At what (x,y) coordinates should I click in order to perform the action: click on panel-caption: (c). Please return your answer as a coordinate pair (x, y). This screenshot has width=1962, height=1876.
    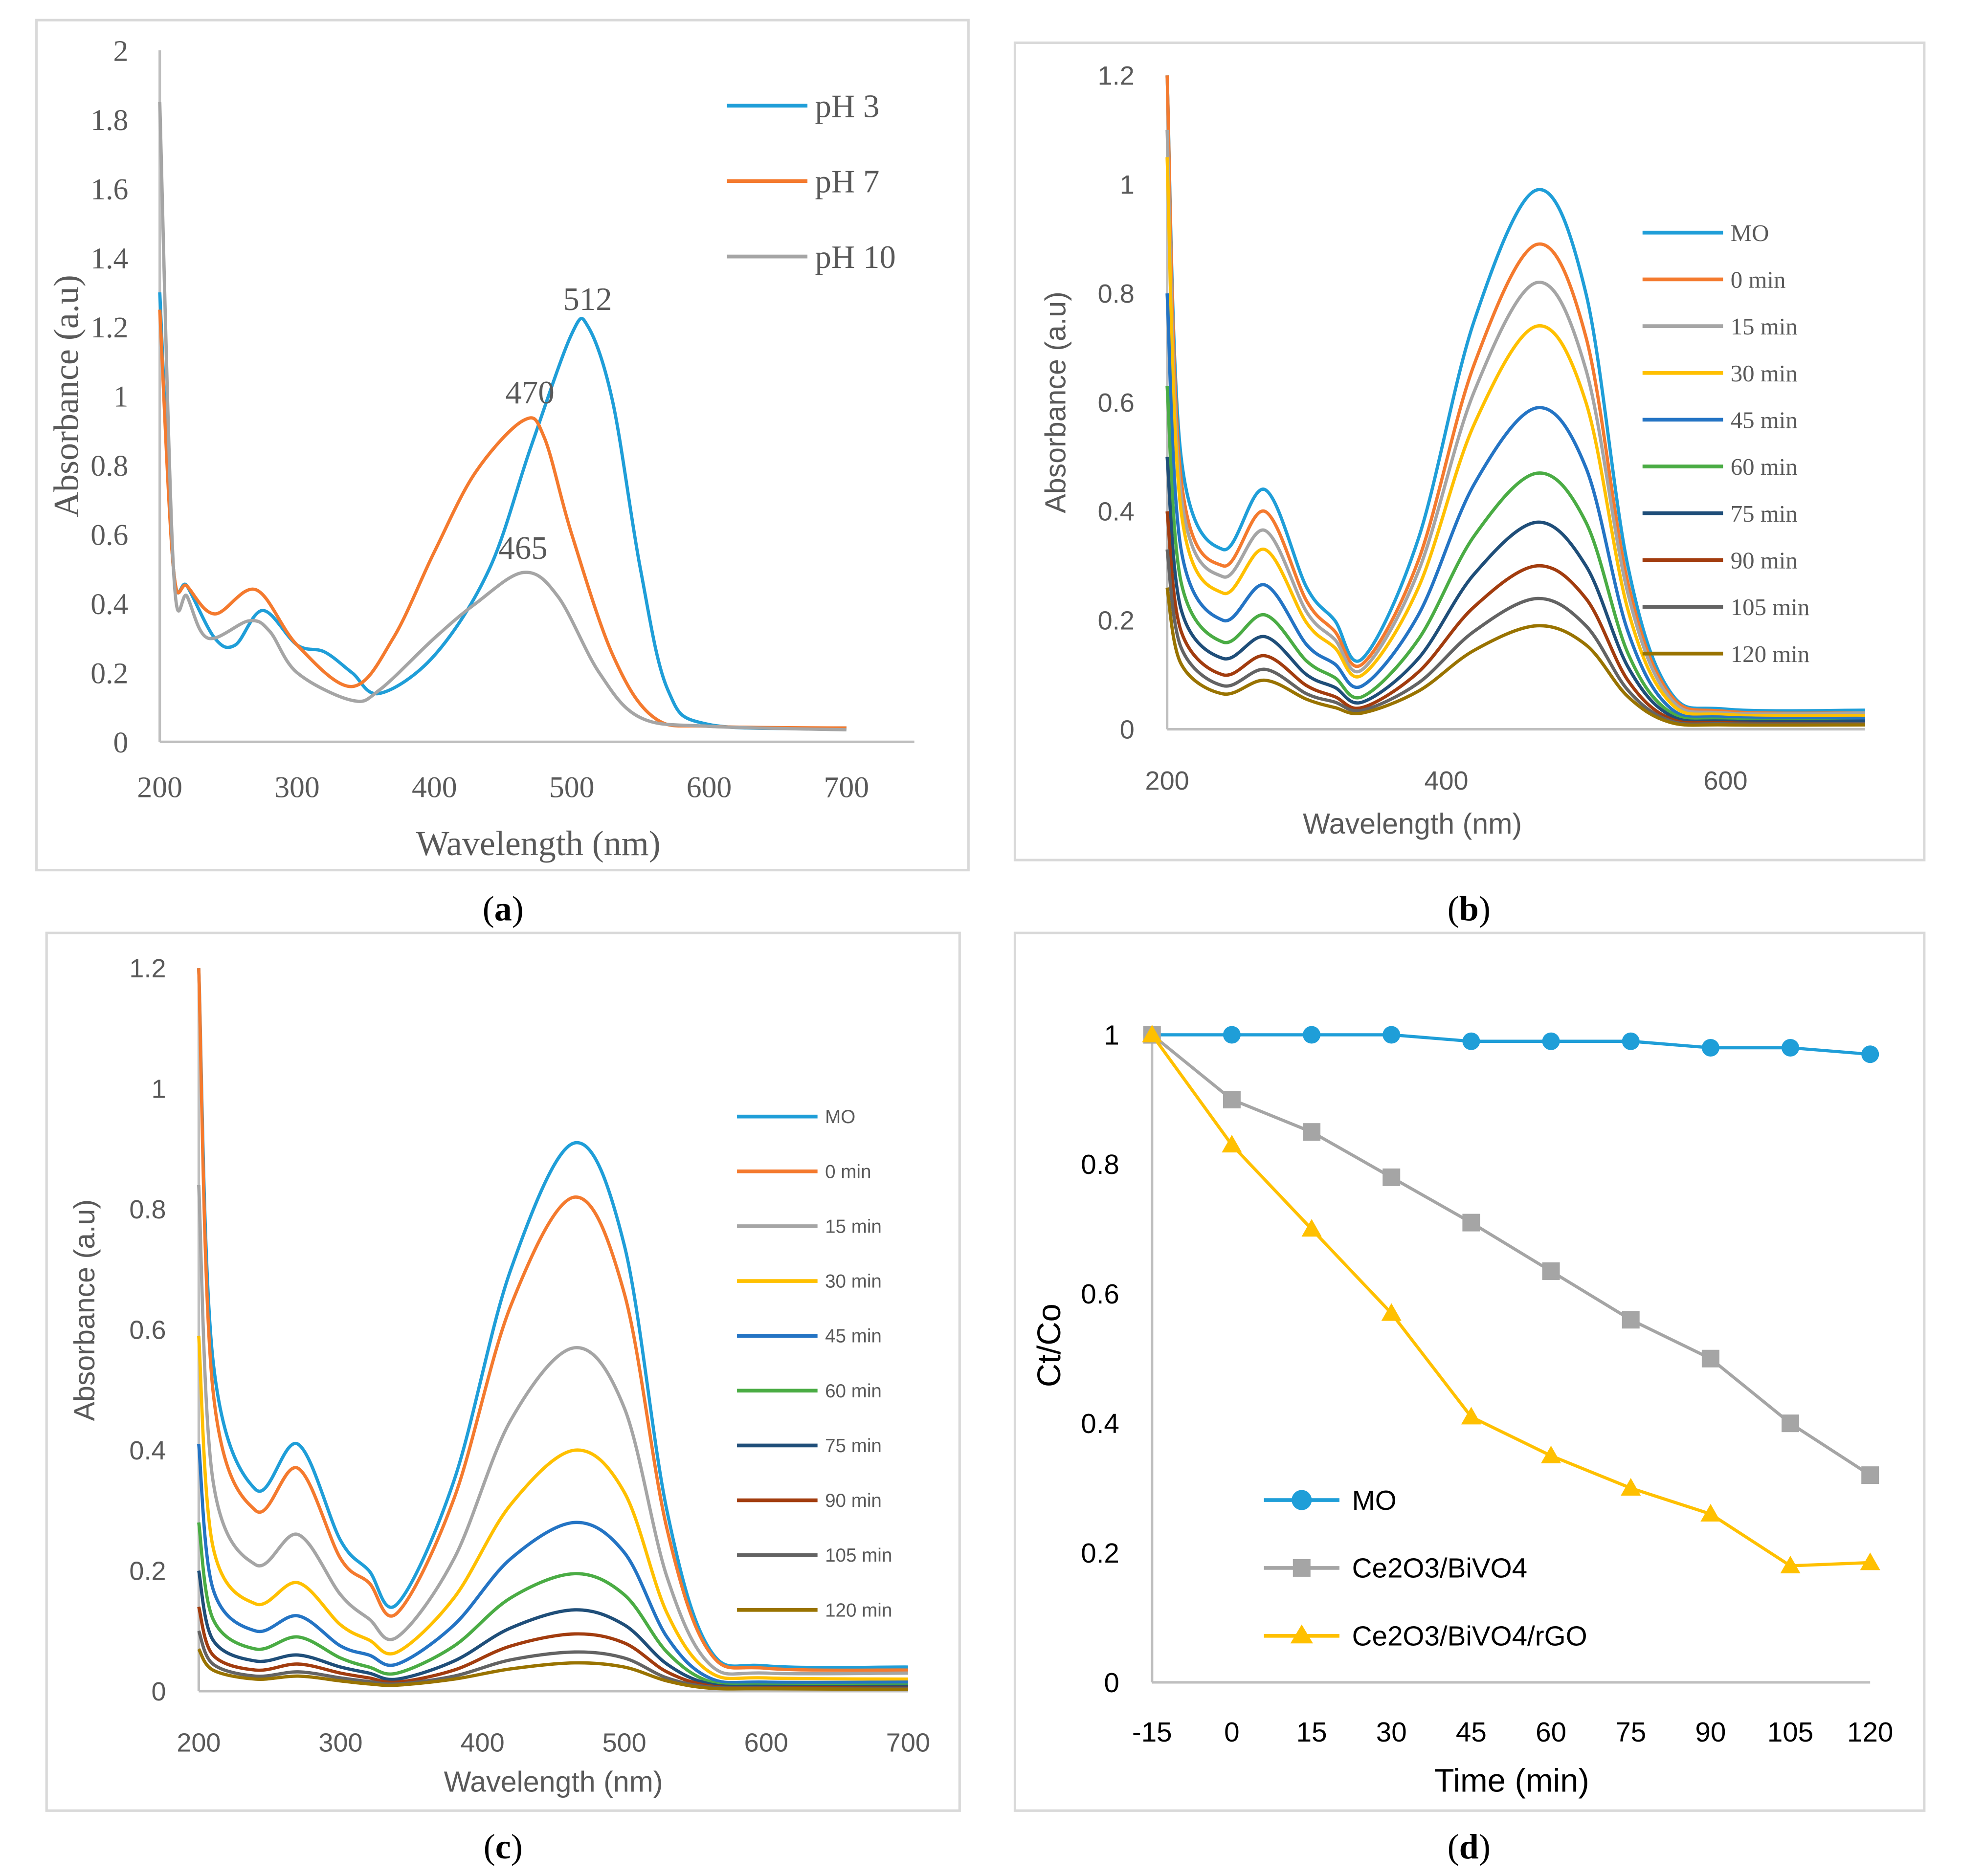
    Looking at the image, I should click on (504, 1847).